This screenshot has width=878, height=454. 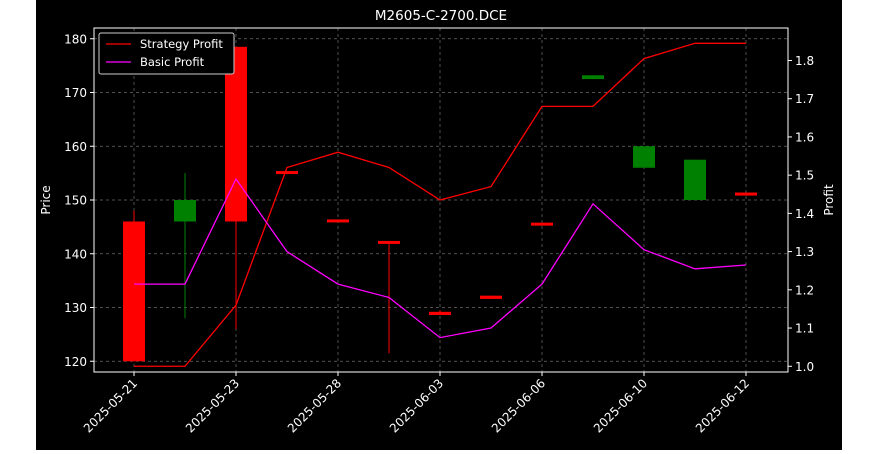 I want to click on x-tick-label: 2025-05-21, so click(x=110, y=405).